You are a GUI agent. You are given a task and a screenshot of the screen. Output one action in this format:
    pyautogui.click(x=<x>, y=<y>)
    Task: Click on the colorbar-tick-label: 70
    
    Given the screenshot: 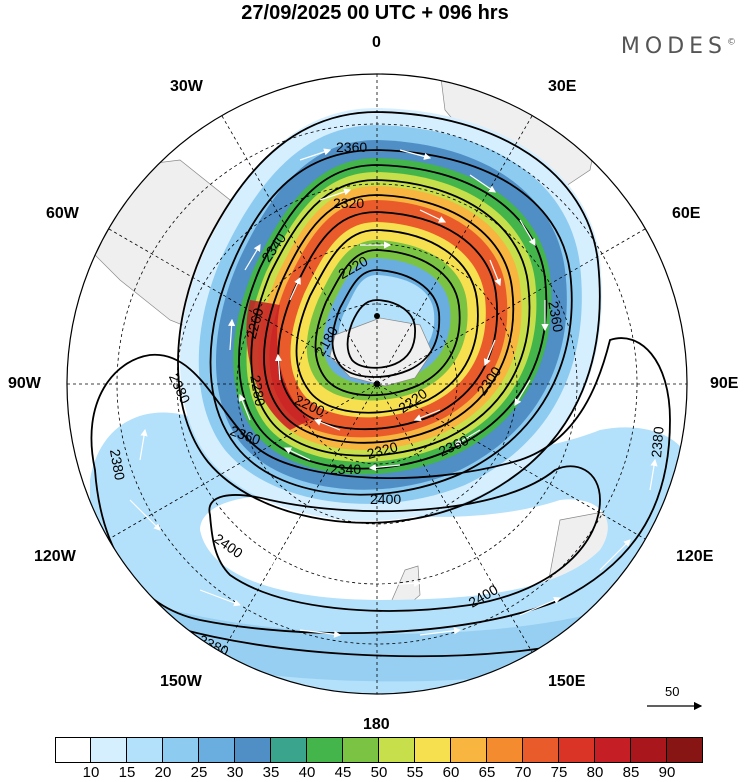 What is the action you would take?
    pyautogui.click(x=523, y=772)
    